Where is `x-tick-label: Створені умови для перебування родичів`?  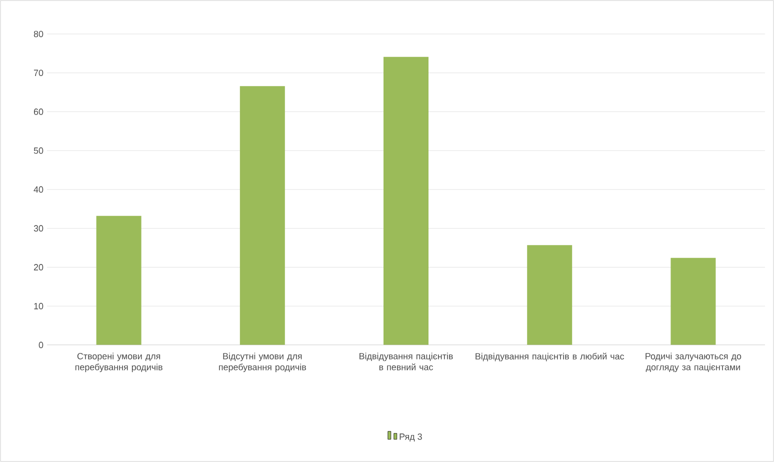
x-tick-label: Створені умови для перебування родичів is located at coordinates (118, 362).